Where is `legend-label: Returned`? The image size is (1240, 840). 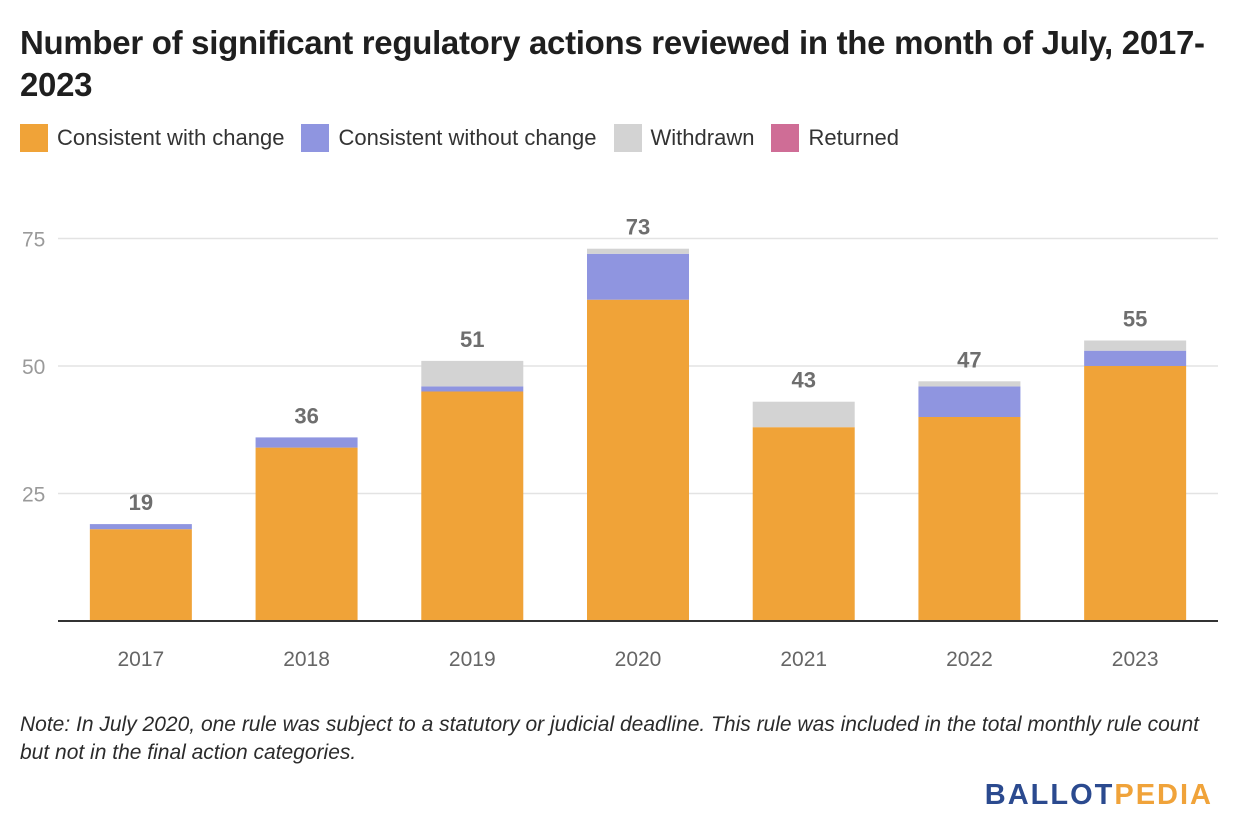
legend-label: Returned is located at coordinates (853, 137).